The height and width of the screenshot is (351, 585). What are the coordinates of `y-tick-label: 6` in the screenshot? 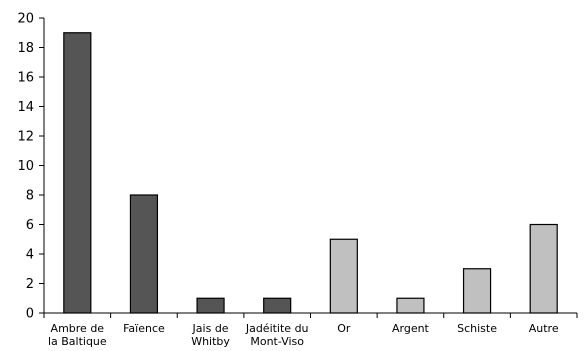 It's located at (30, 225).